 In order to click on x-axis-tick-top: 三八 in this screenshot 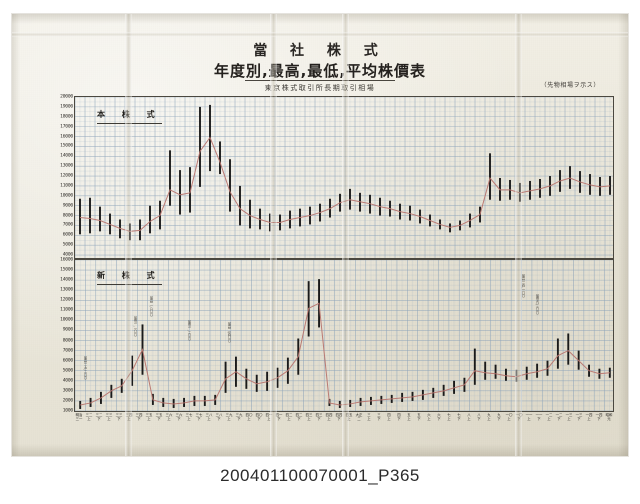, I will do `click(219, 415)`.